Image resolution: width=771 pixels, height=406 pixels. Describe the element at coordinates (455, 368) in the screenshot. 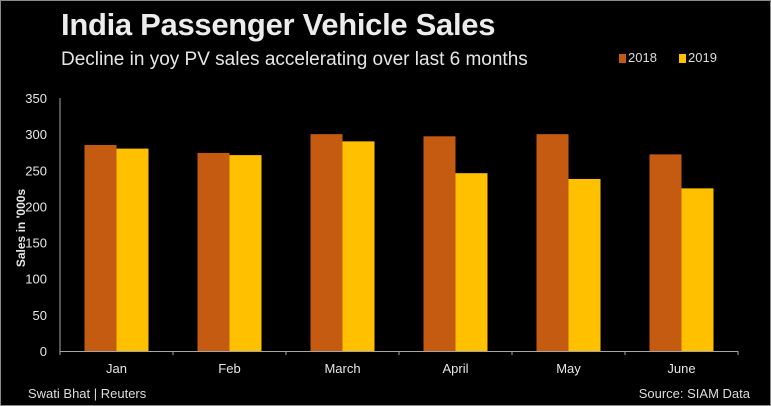

I see `x-tick-label: April` at that location.